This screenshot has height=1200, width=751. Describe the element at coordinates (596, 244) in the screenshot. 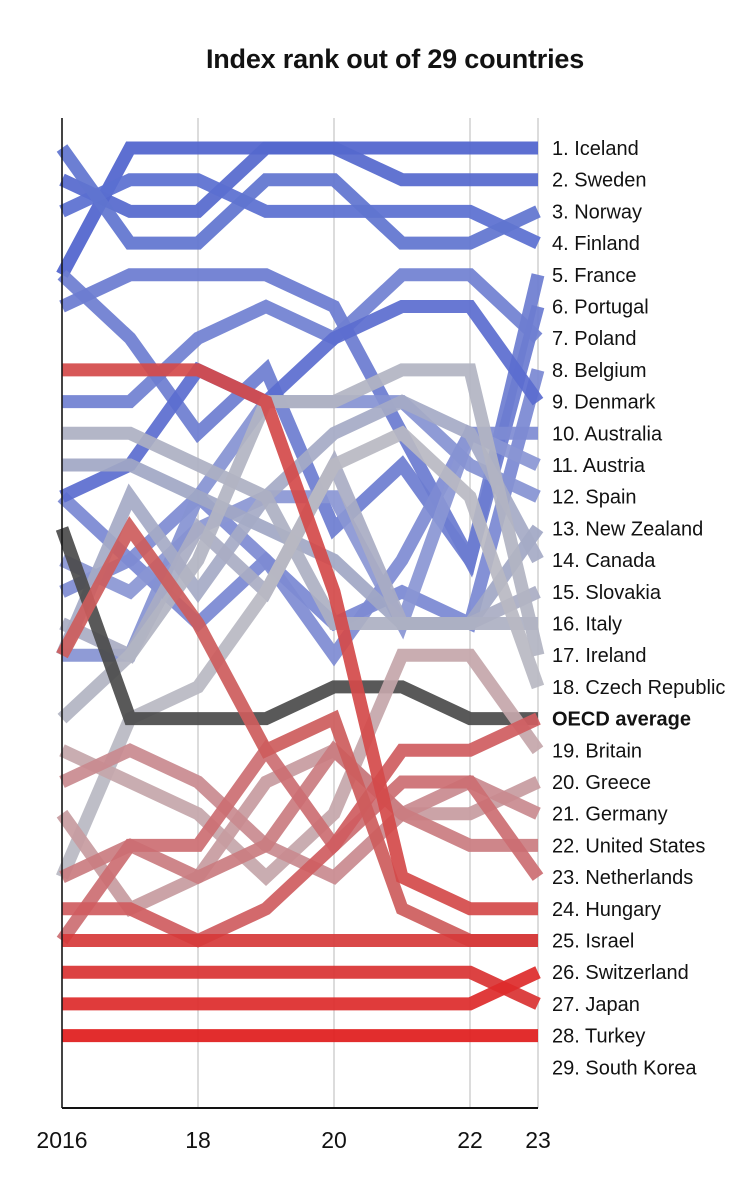

I see `row-label: 4. Finland` at that location.